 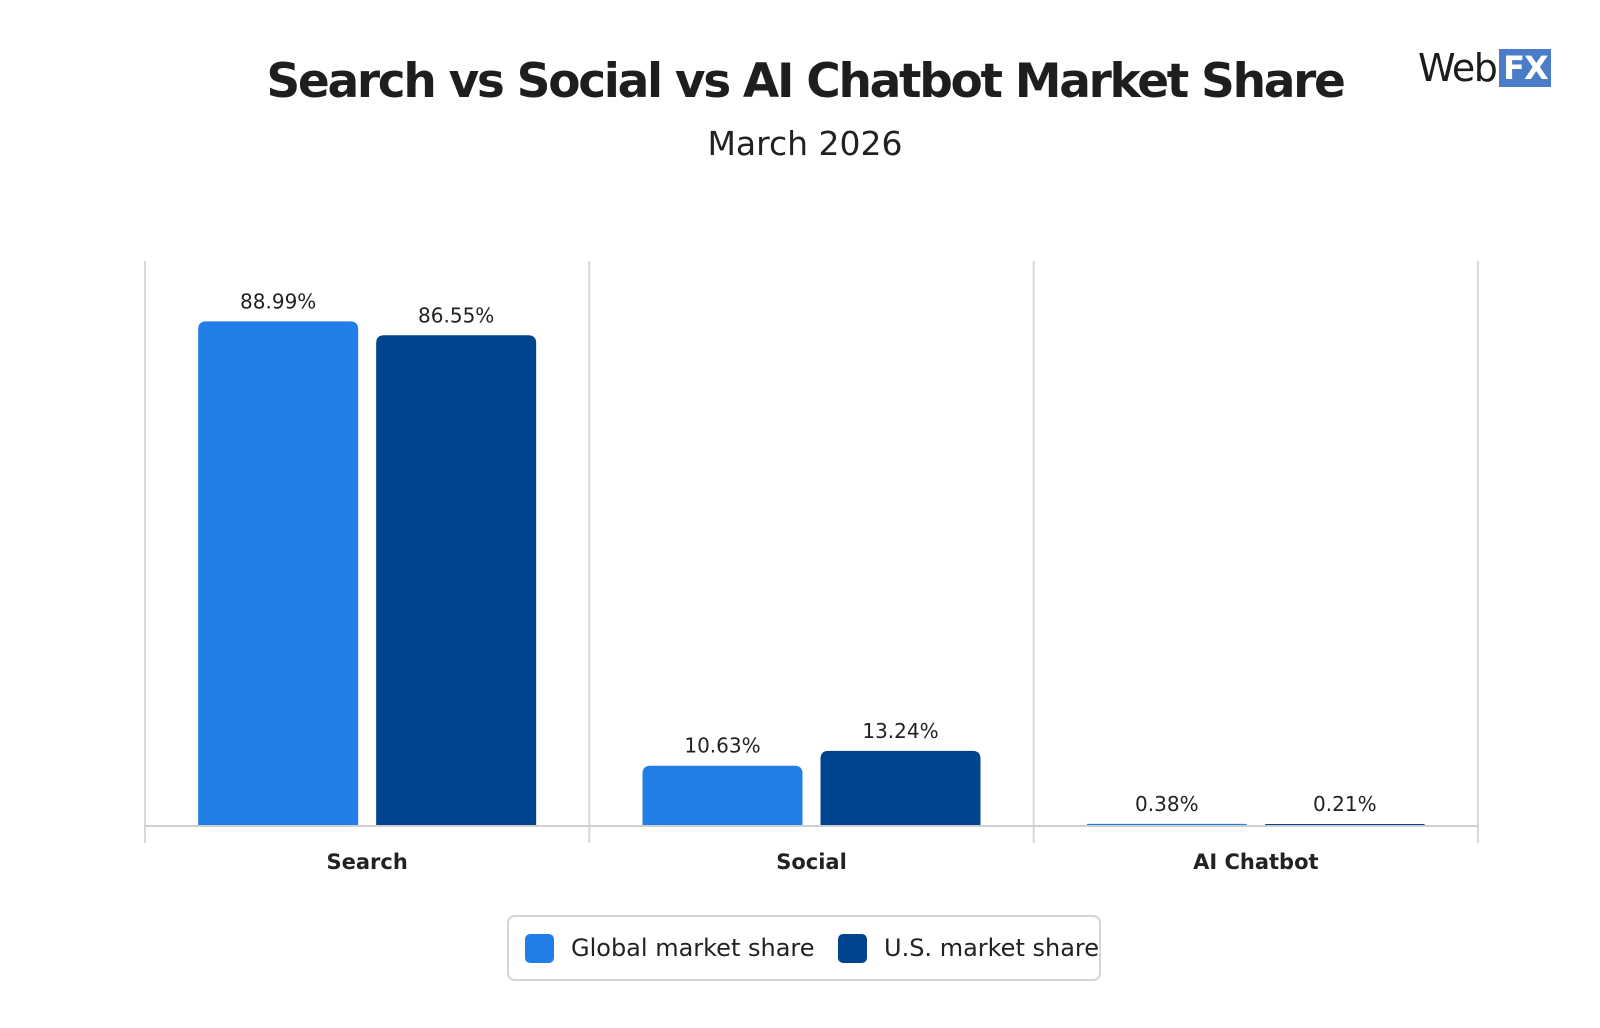 What do you see at coordinates (1525, 68) in the screenshot?
I see `logo-box: FX` at bounding box center [1525, 68].